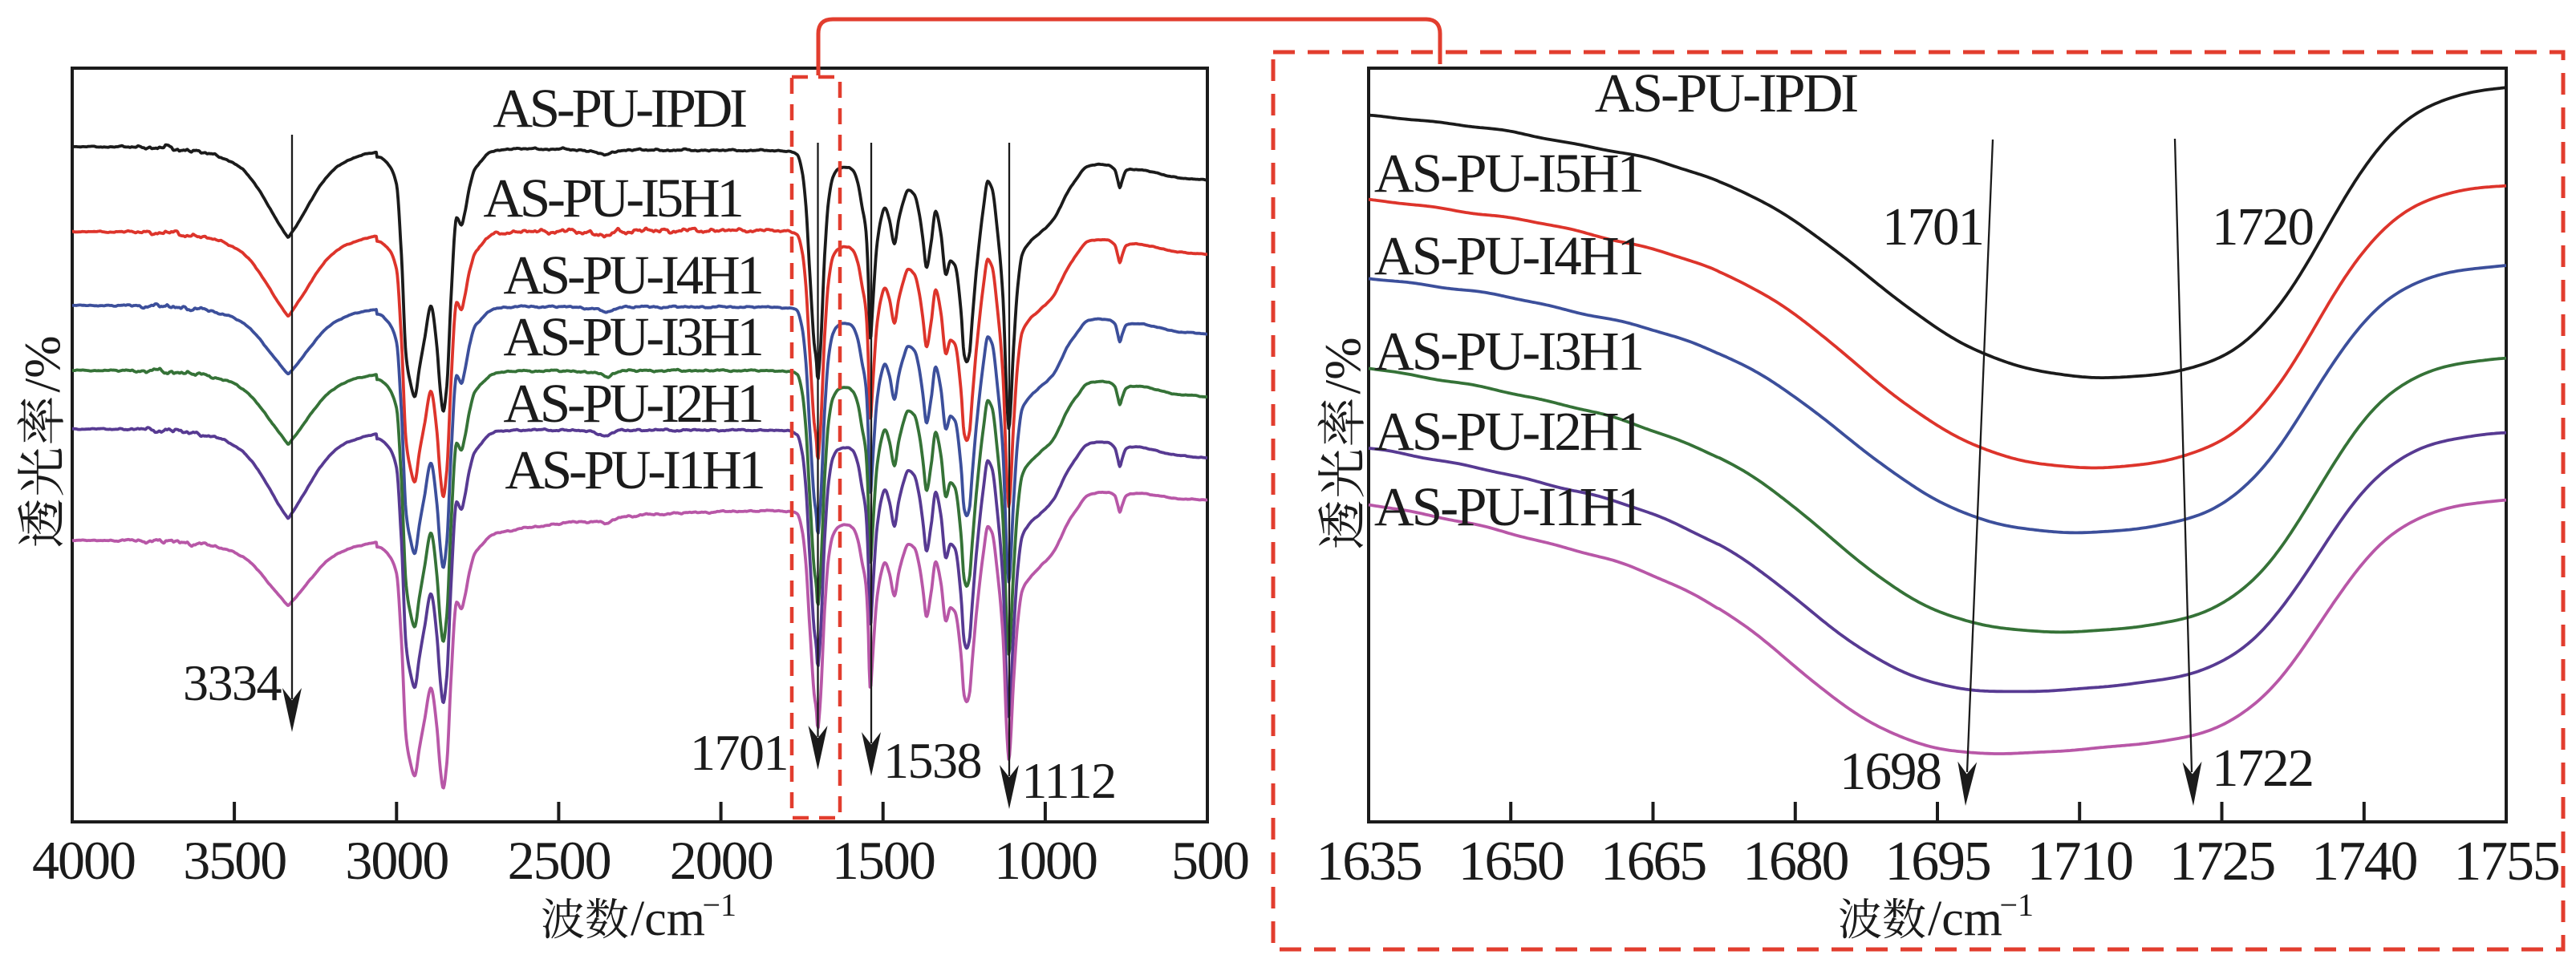  I want to click on svg-text: 2500, so click(559, 860).